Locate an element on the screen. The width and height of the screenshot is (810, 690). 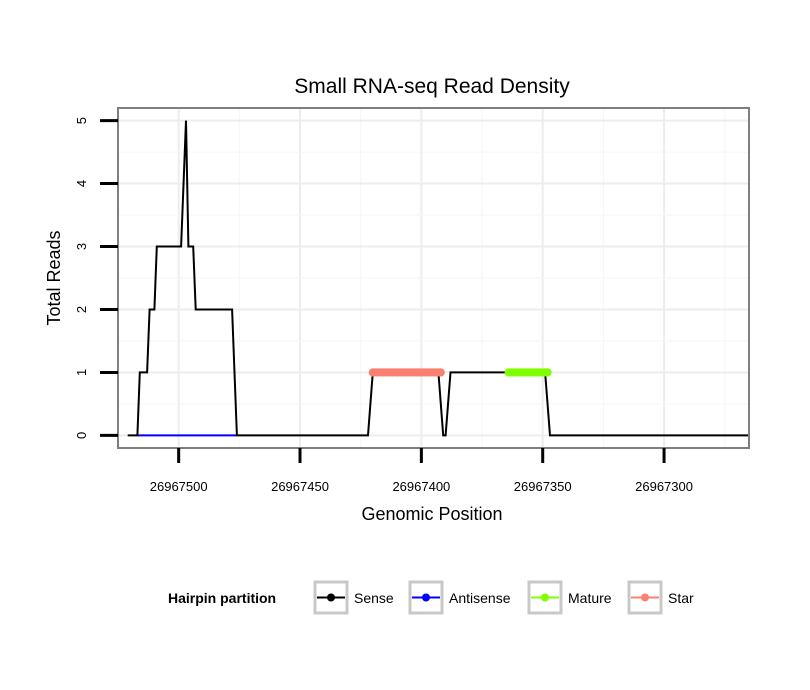
x-tick-label: 26967500 is located at coordinates (179, 486).